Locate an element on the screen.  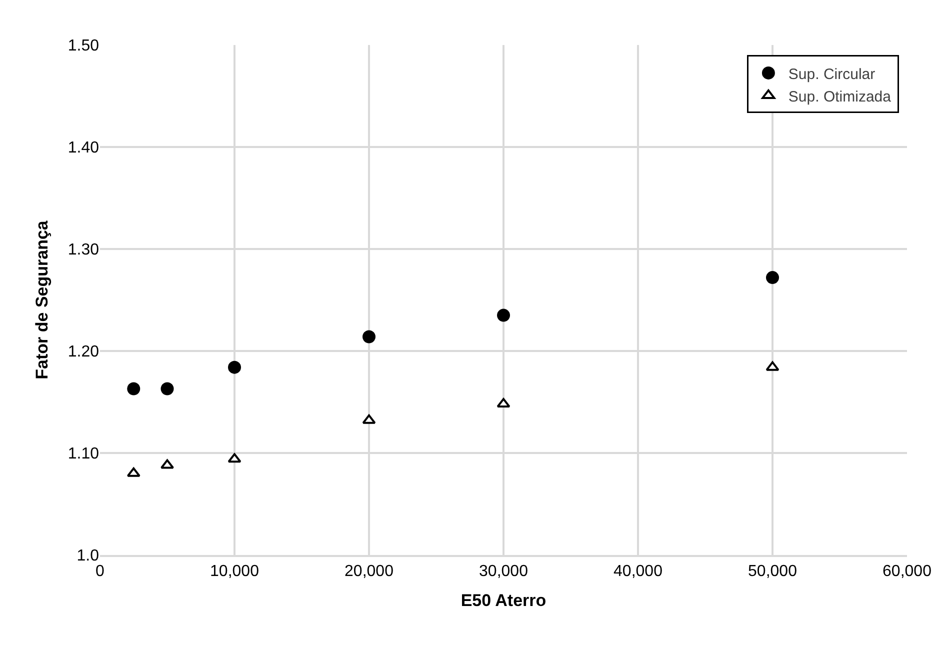
y-tick-label: 1.0 is located at coordinates (88, 556).